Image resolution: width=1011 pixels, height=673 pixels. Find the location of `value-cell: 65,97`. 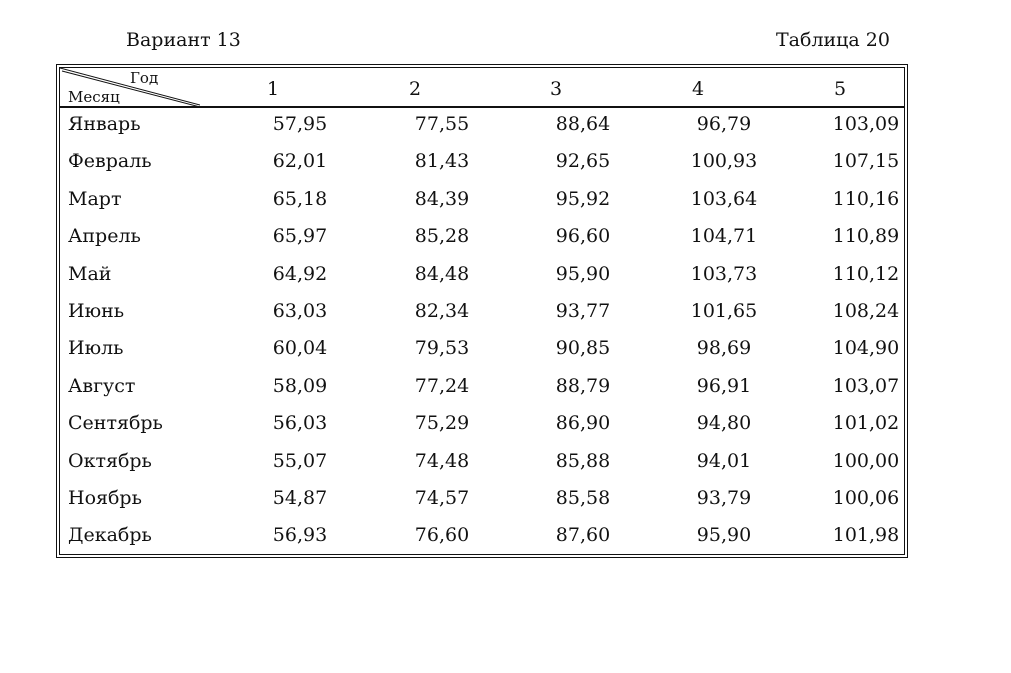

value-cell: 65,97 is located at coordinates (300, 236).